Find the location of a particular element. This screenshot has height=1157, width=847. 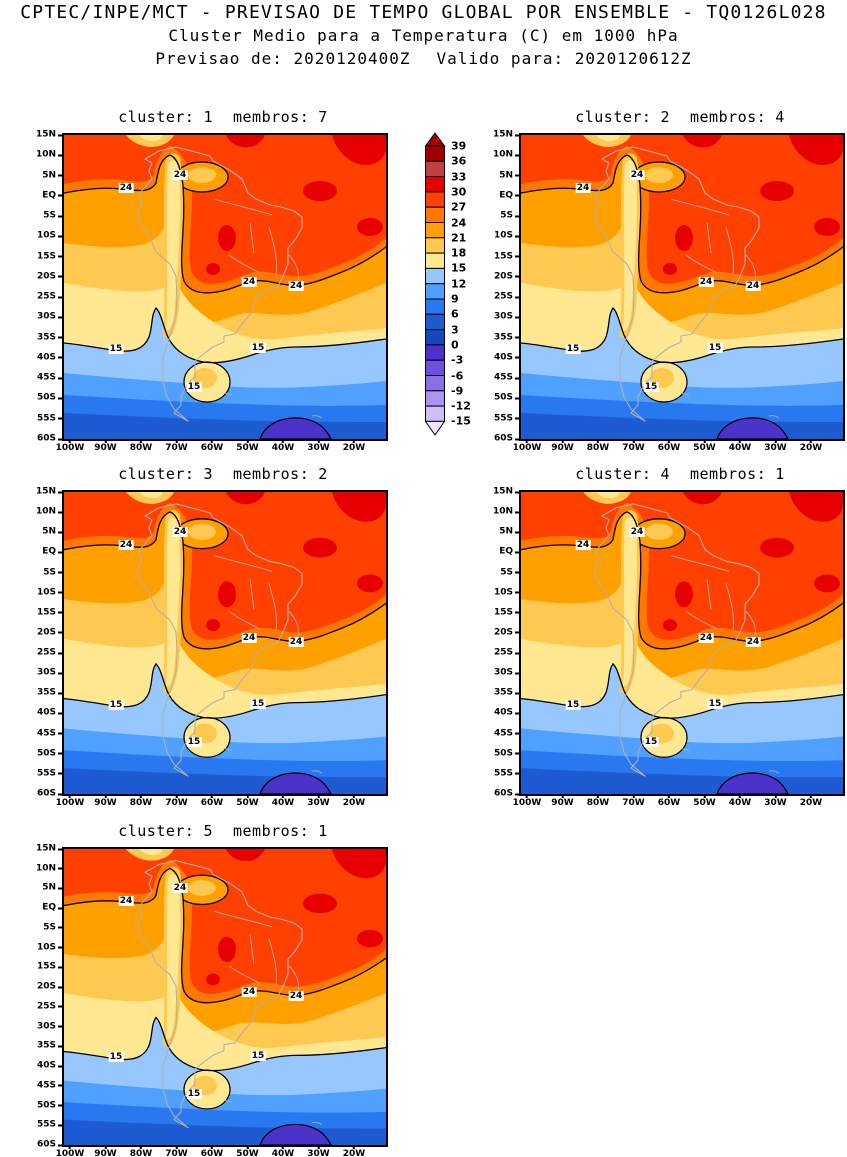

lon-tick-label: 50W is located at coordinates (247, 801).